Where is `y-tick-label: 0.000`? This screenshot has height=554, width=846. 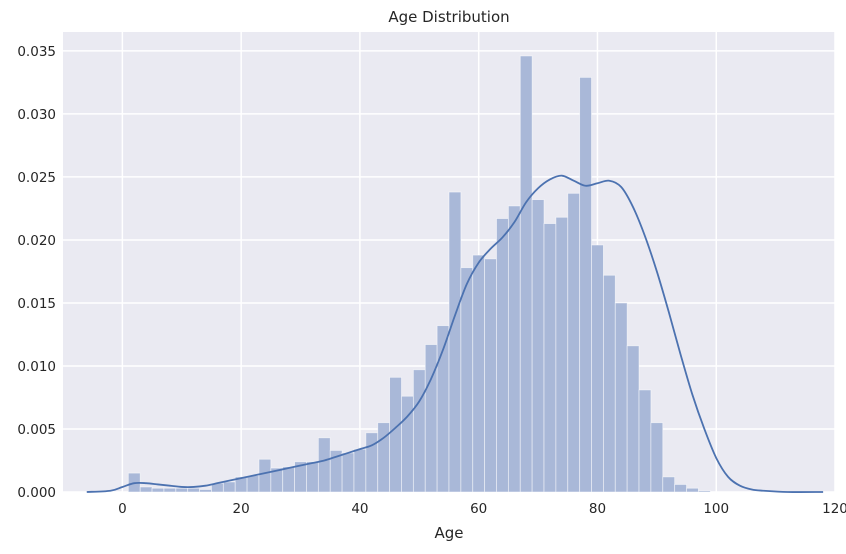 y-tick-label: 0.000 is located at coordinates (36, 493).